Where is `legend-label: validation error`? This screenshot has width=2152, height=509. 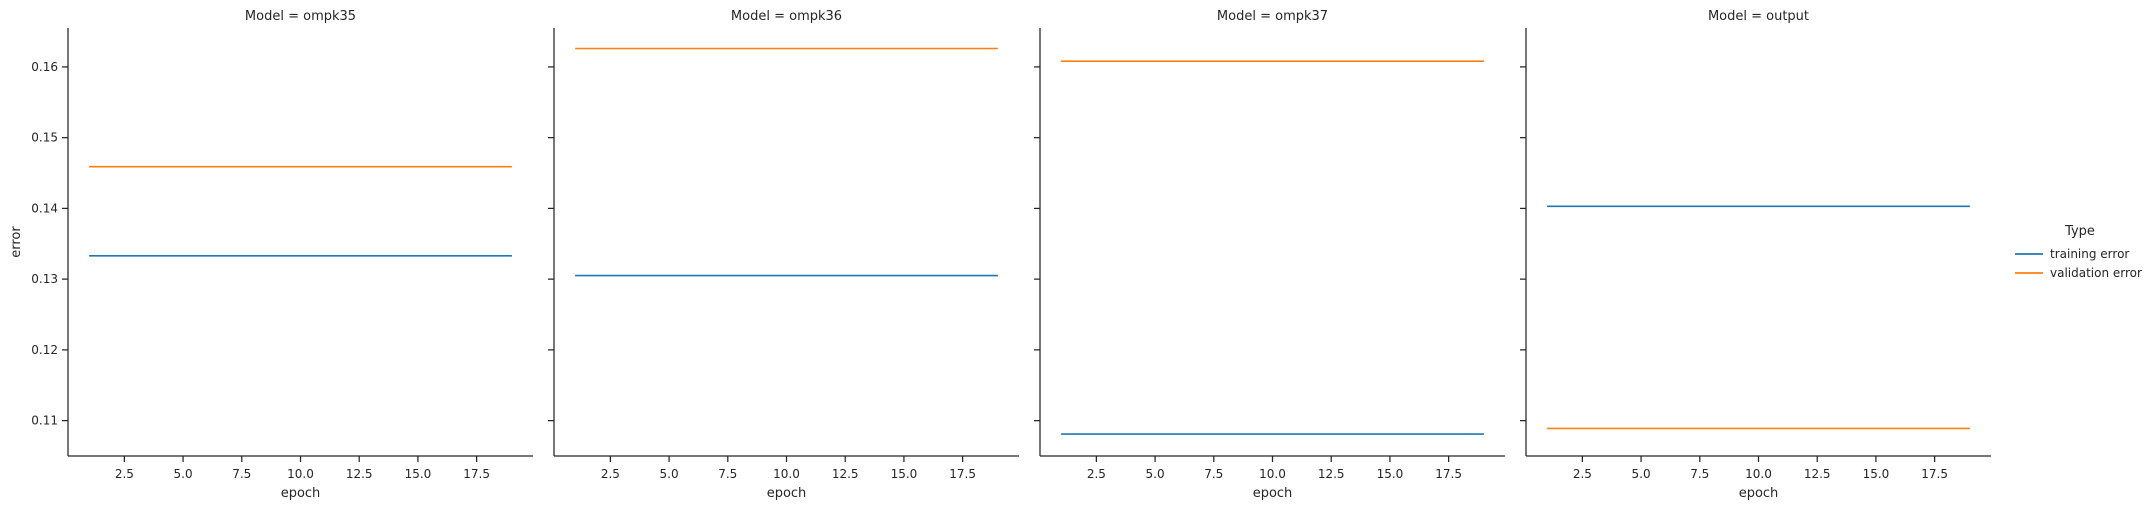
legend-label: validation error is located at coordinates (2096, 273).